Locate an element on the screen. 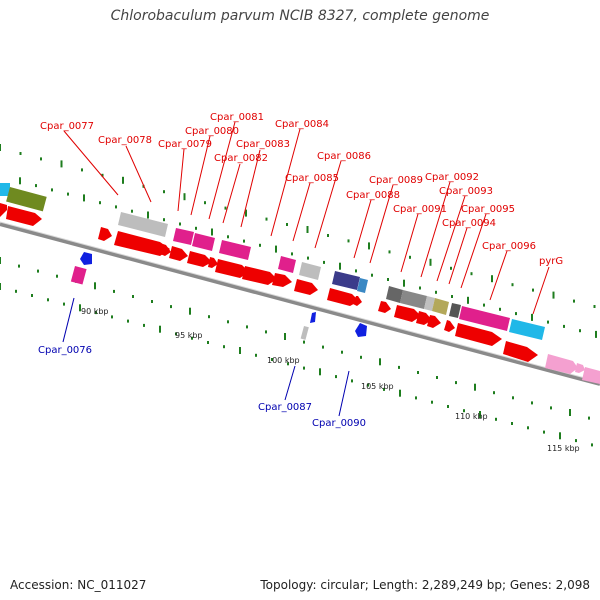  gene-label: Cpar_0085 is located at coordinates (312, 178).